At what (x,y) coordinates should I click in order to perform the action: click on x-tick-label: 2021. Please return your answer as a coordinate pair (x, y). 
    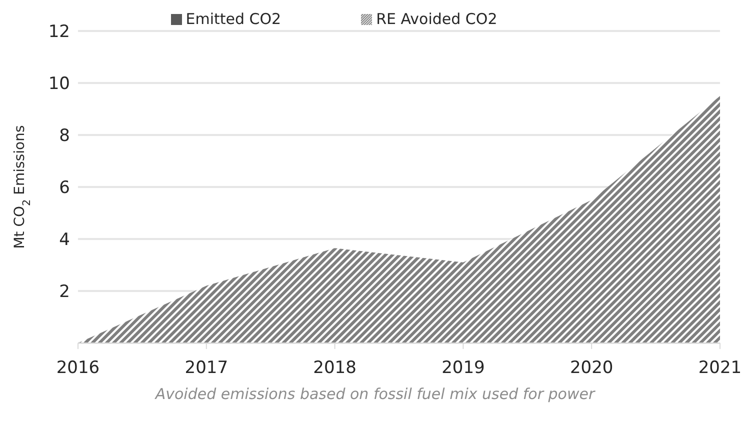
    Looking at the image, I should click on (720, 368).